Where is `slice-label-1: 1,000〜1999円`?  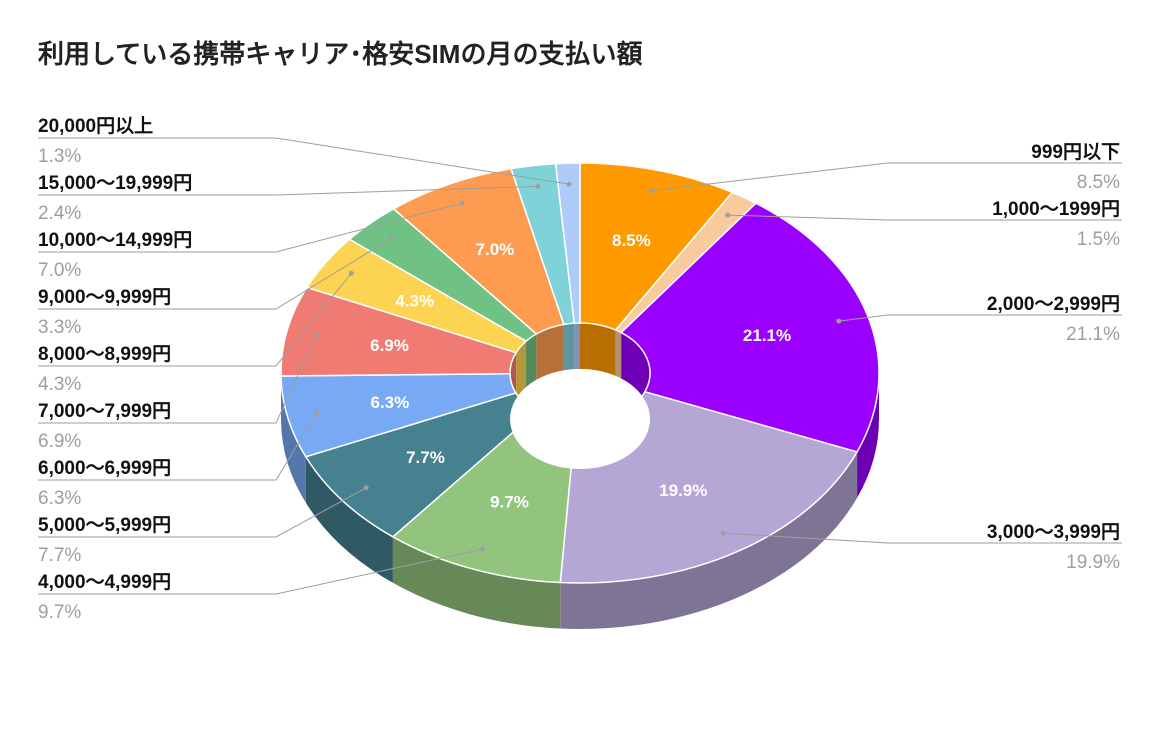
slice-label-1: 1,000〜1999円 is located at coordinates (1056, 209).